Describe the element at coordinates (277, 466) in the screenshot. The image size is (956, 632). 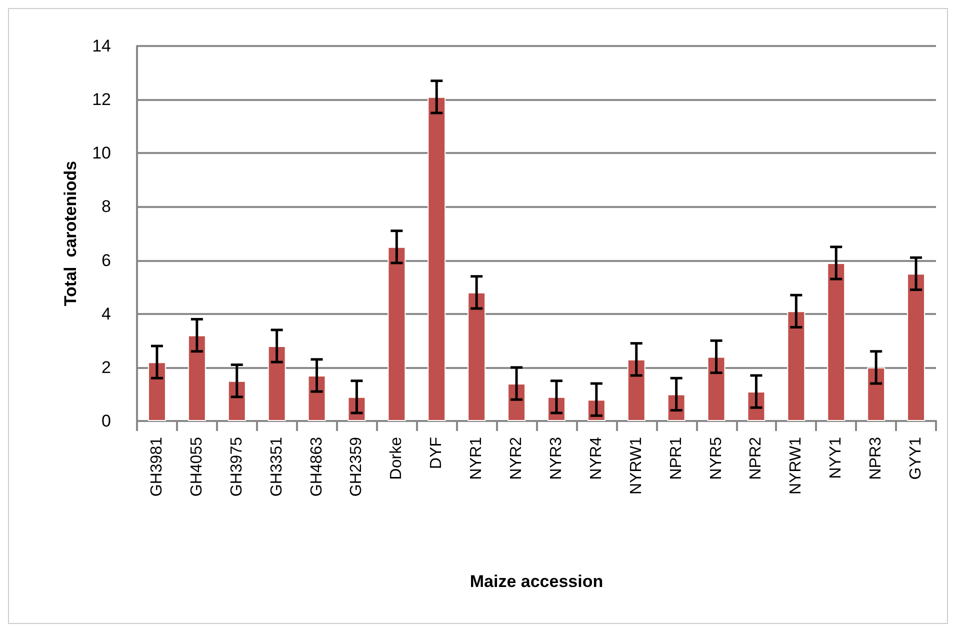
I see `x-tick-label: GH3351` at that location.